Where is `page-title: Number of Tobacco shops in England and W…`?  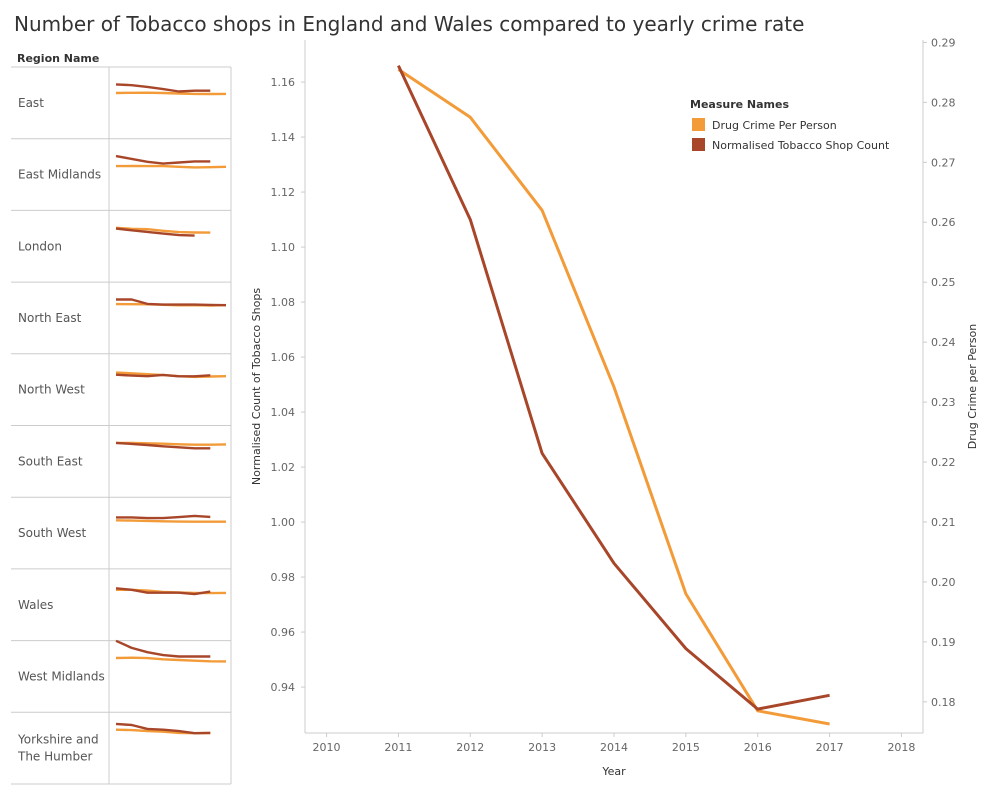 page-title: Number of Tobacco shops in England and W… is located at coordinates (409, 24).